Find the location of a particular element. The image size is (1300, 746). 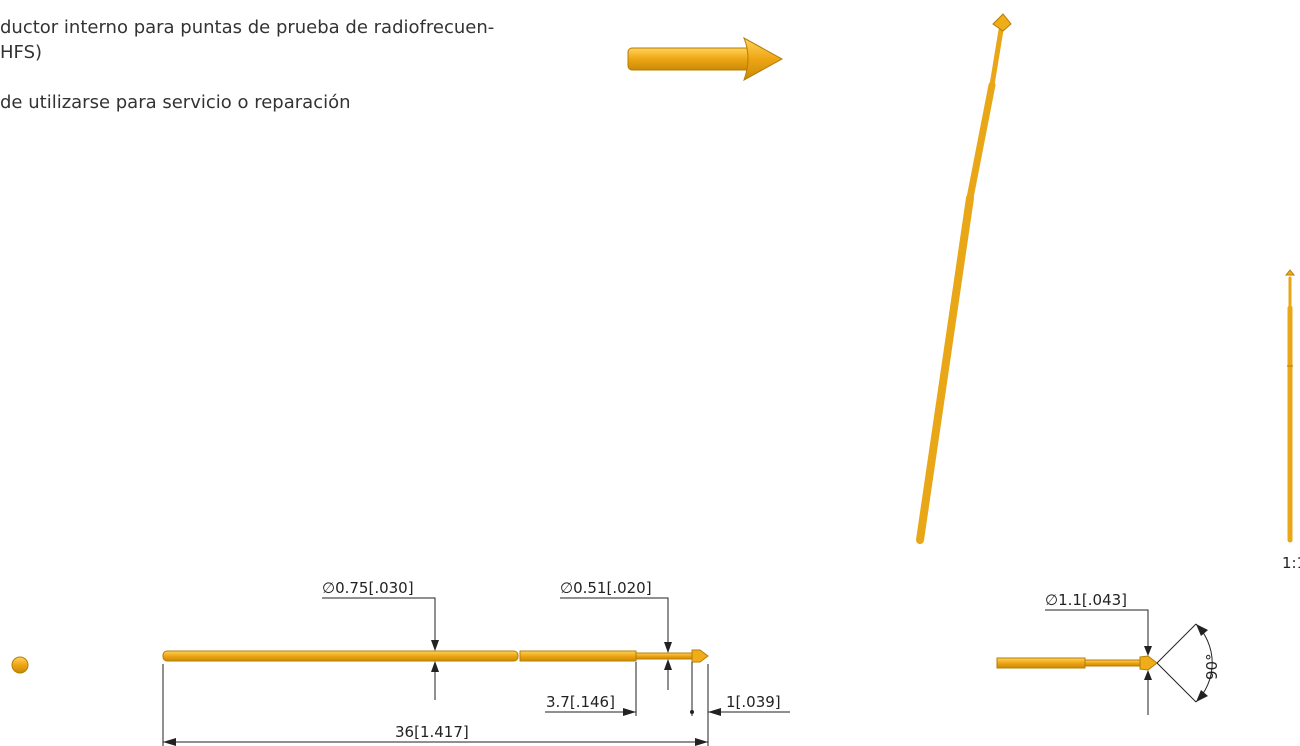

pin-detail is located at coordinates (705, 59).